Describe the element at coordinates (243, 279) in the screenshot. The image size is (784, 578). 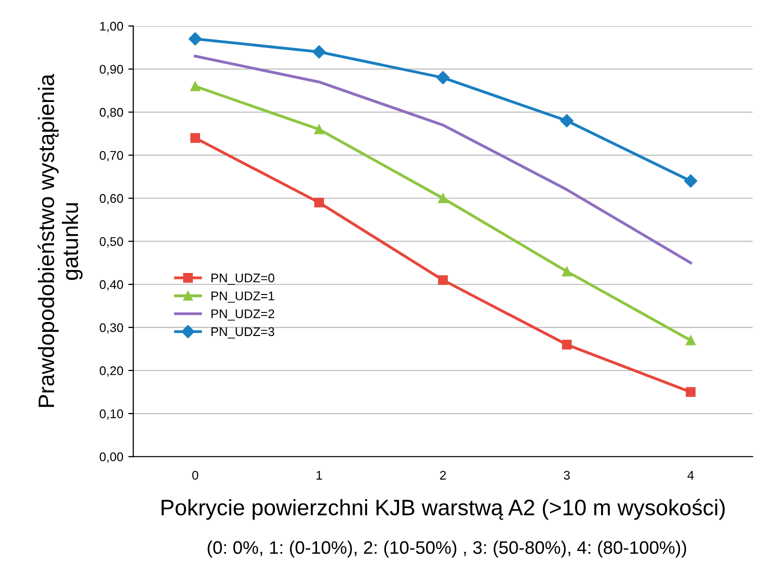
I see `legend-label: PN_UDZ=0` at that location.